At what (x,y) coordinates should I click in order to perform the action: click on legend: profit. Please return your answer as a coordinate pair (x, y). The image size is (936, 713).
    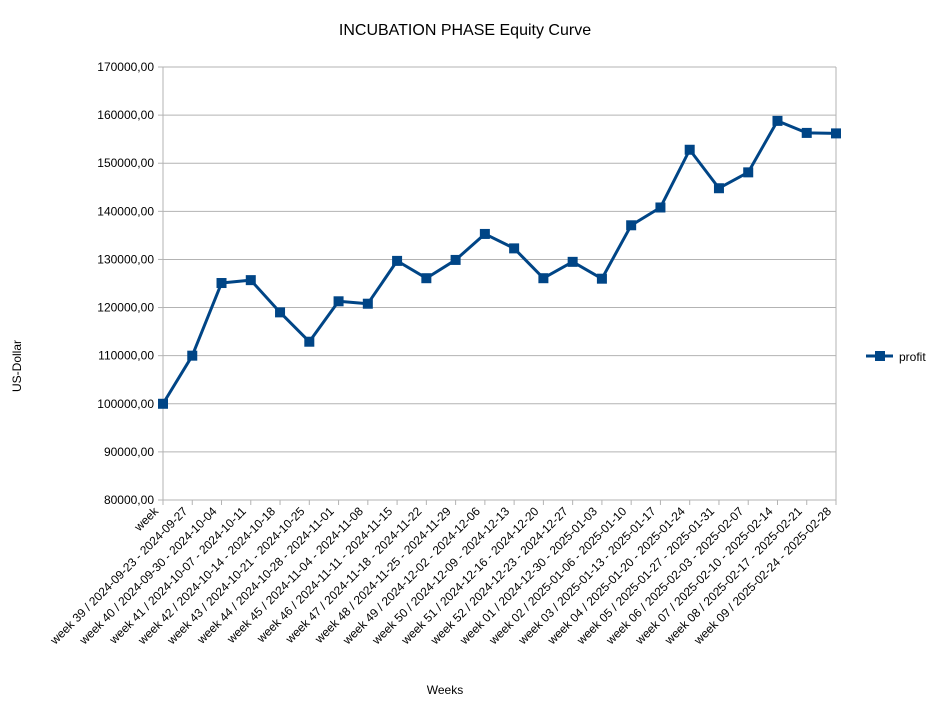
    Looking at the image, I should click on (896, 357).